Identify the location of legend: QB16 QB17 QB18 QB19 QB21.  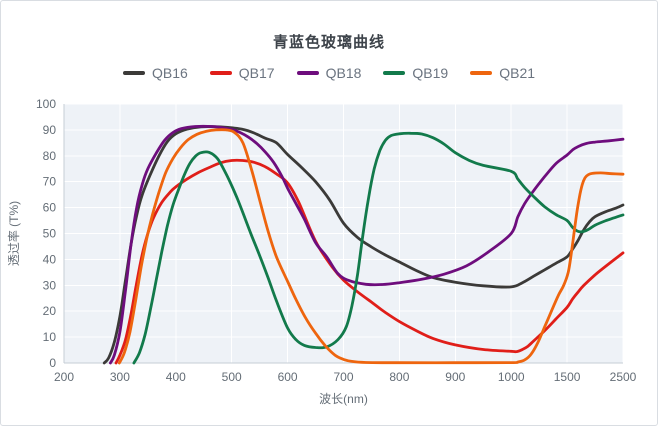
(329, 73).